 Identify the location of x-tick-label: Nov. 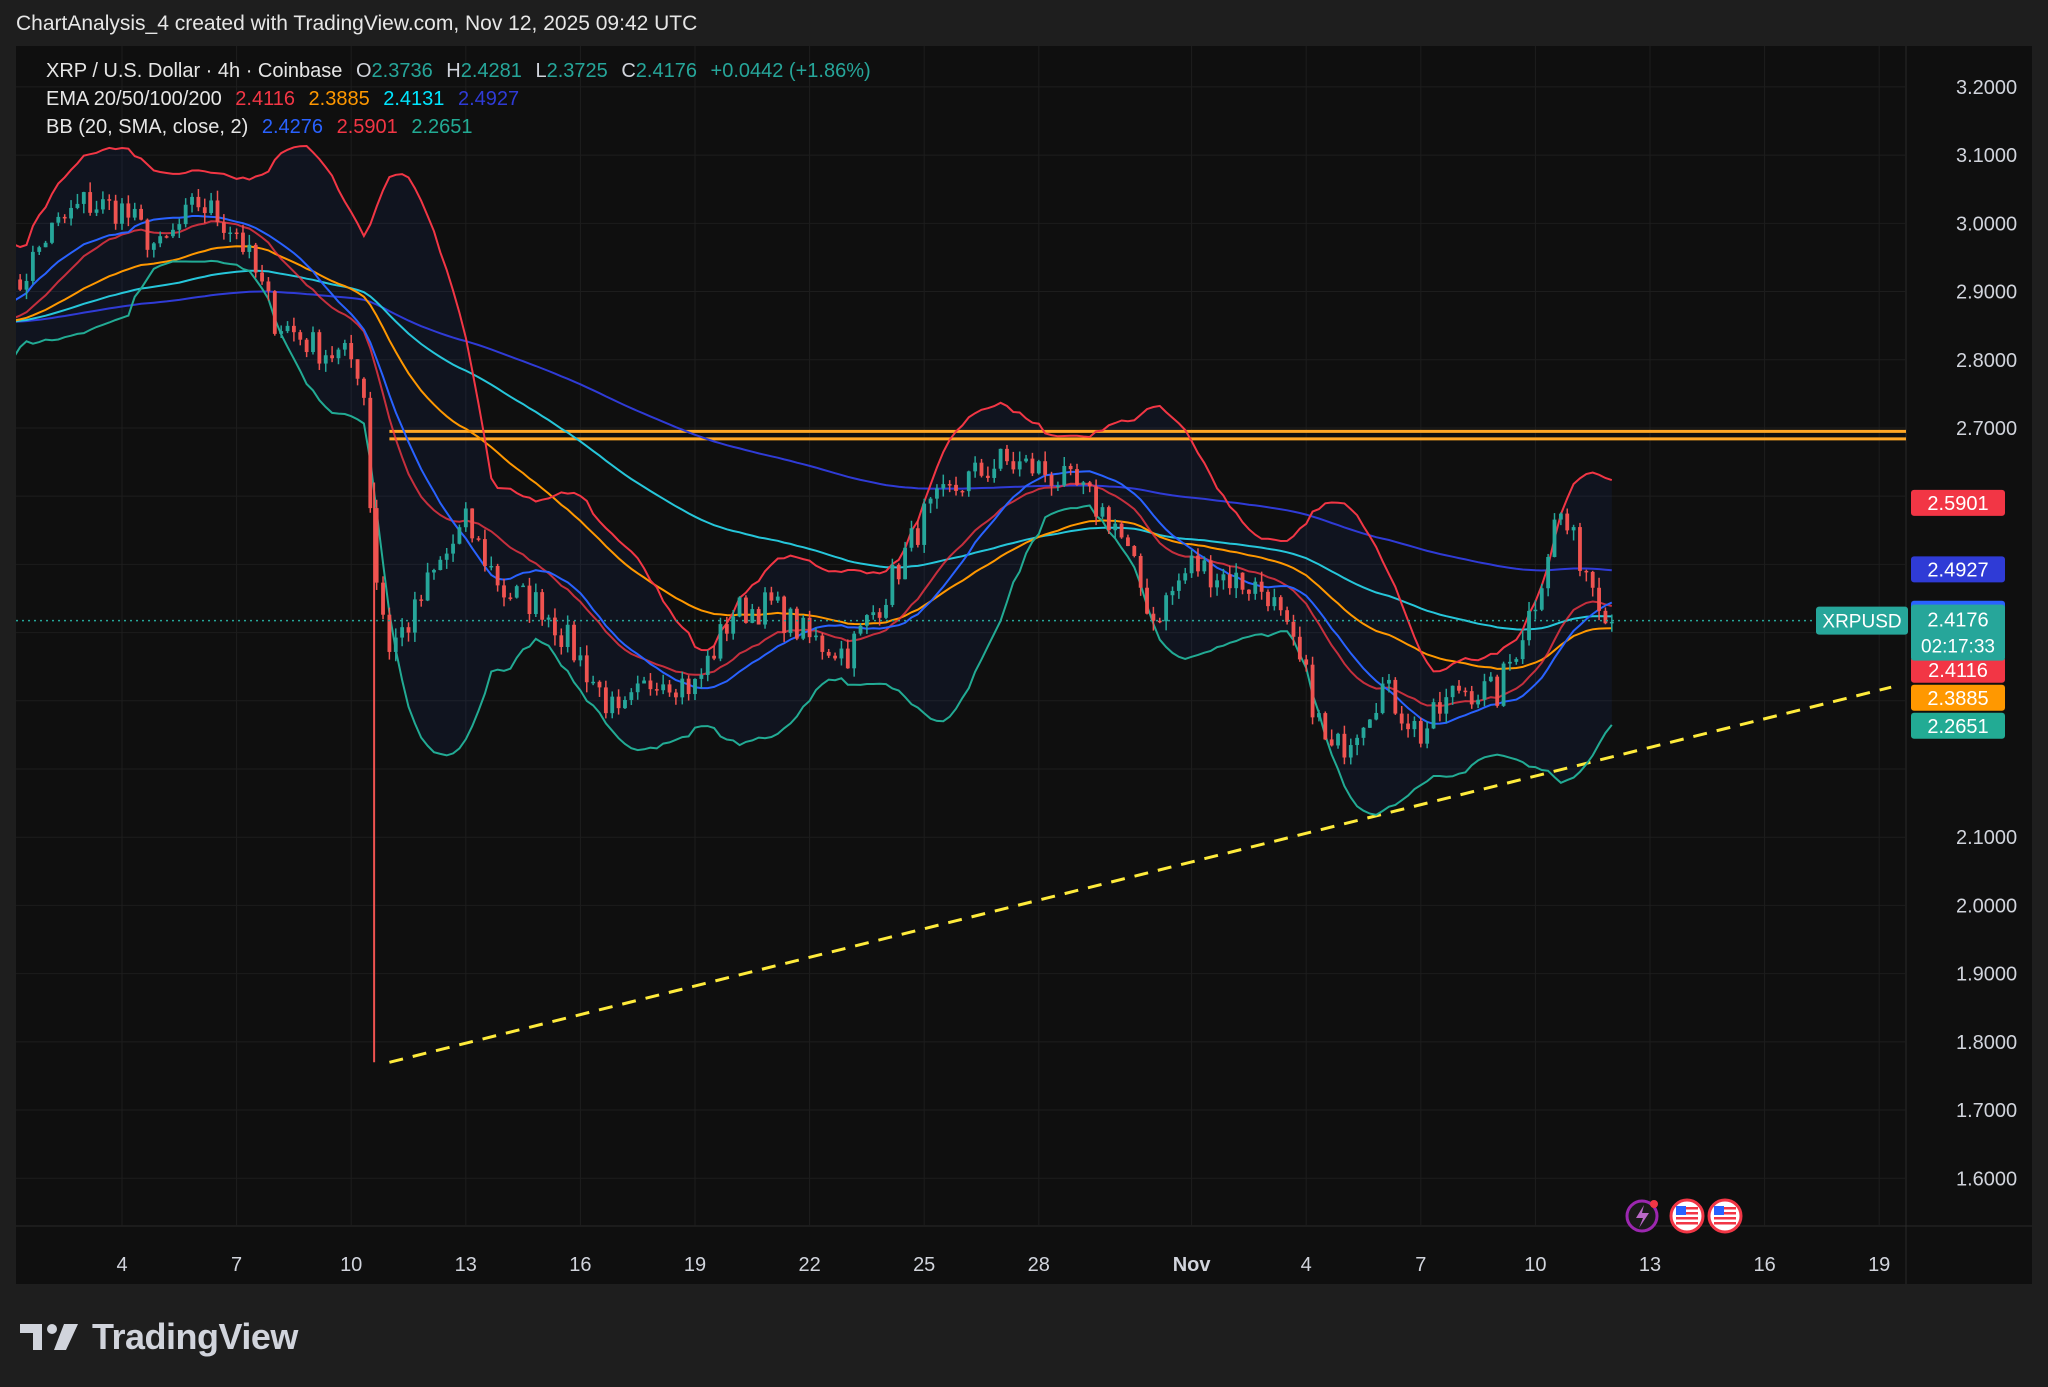
(1192, 1265).